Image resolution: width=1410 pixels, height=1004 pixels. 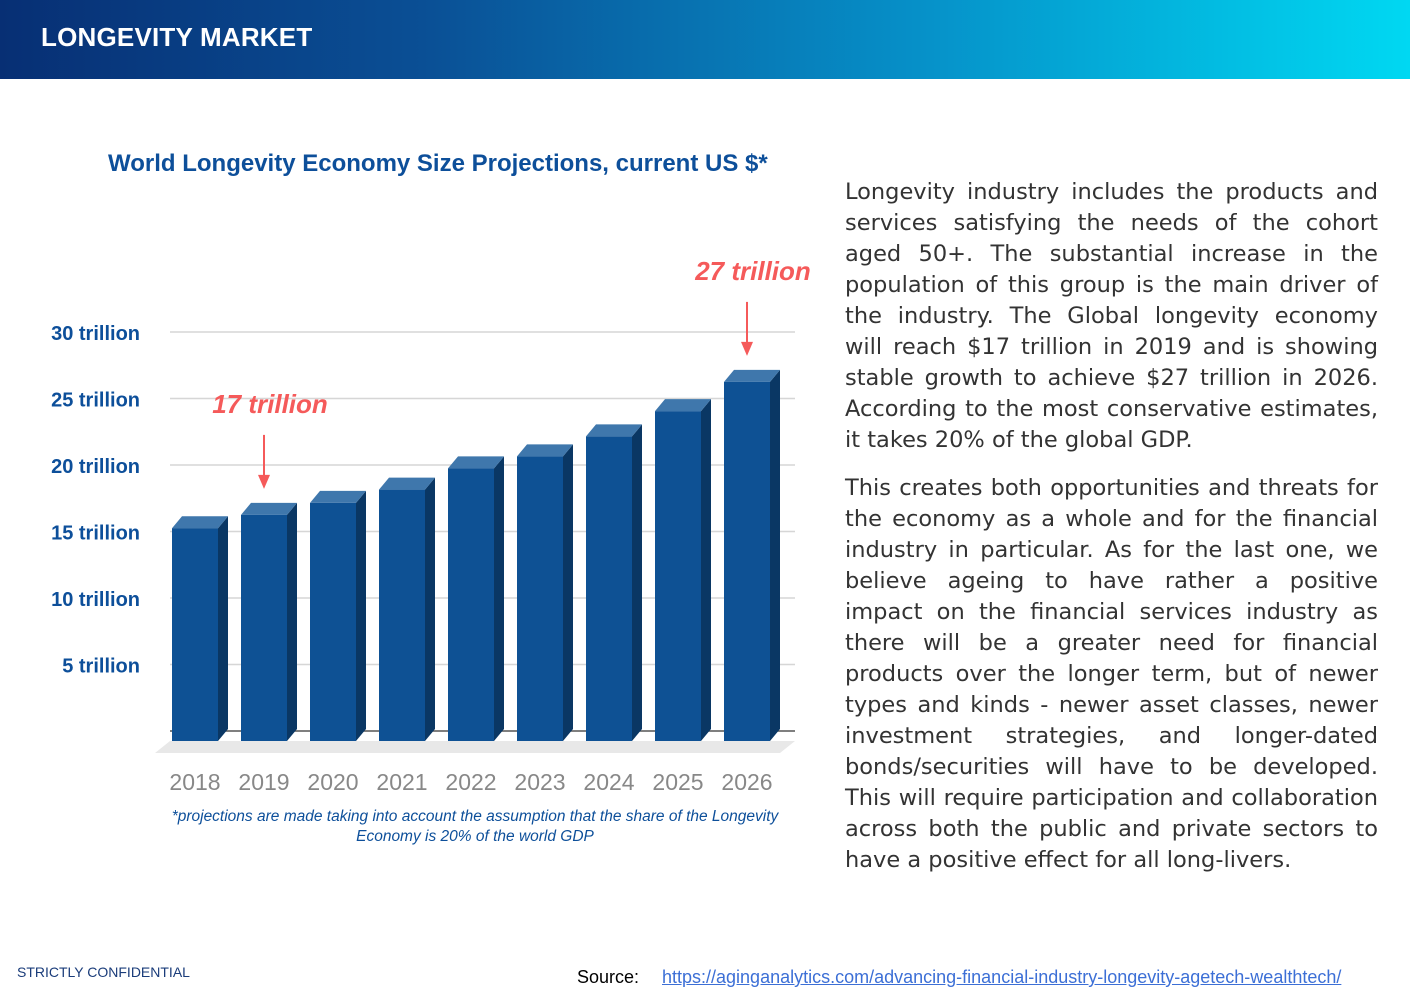 I want to click on y-tick-label: 20 trillion, so click(x=95, y=467).